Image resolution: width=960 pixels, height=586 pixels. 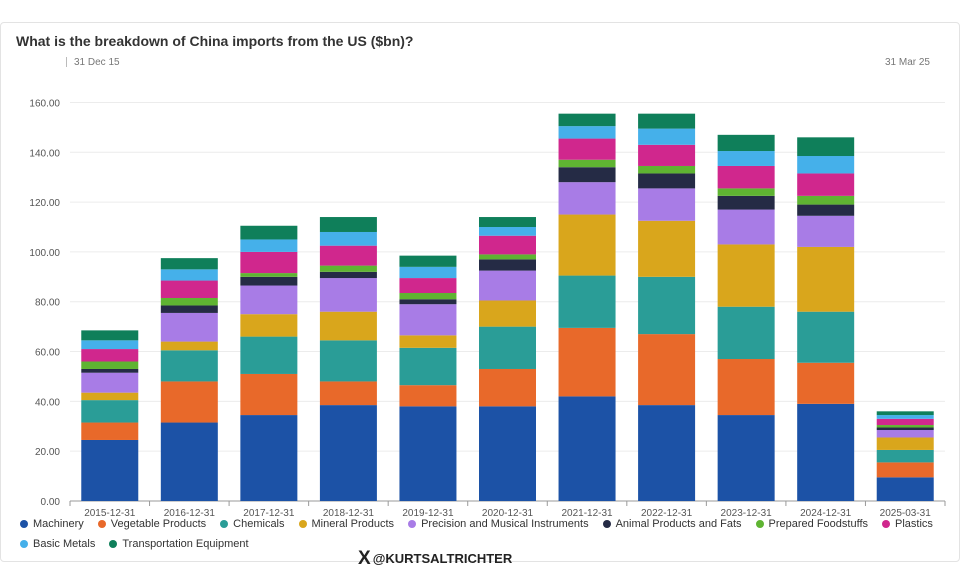 What do you see at coordinates (678, 524) in the screenshot?
I see `legend-label: Animal Products and Fats` at bounding box center [678, 524].